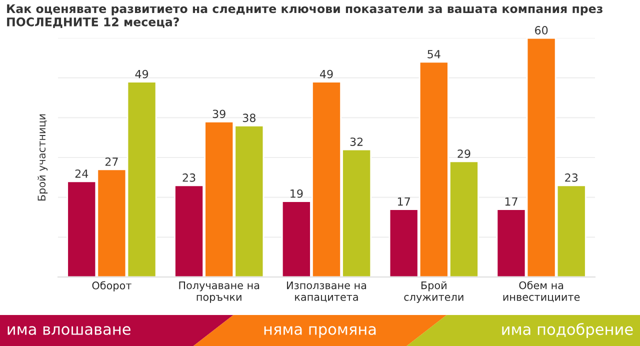 This screenshot has width=640, height=346. I want to click on x-tick-label: Обем на инвестициите, so click(541, 291).